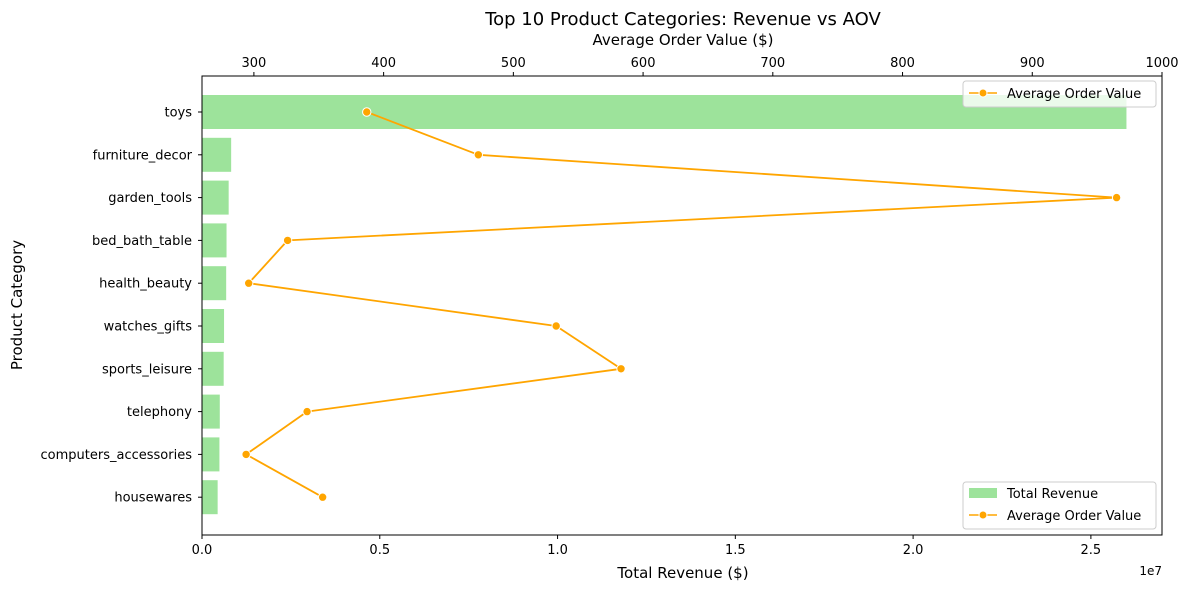  What do you see at coordinates (772, 63) in the screenshot?
I see `x2-tick-label: 700` at bounding box center [772, 63].